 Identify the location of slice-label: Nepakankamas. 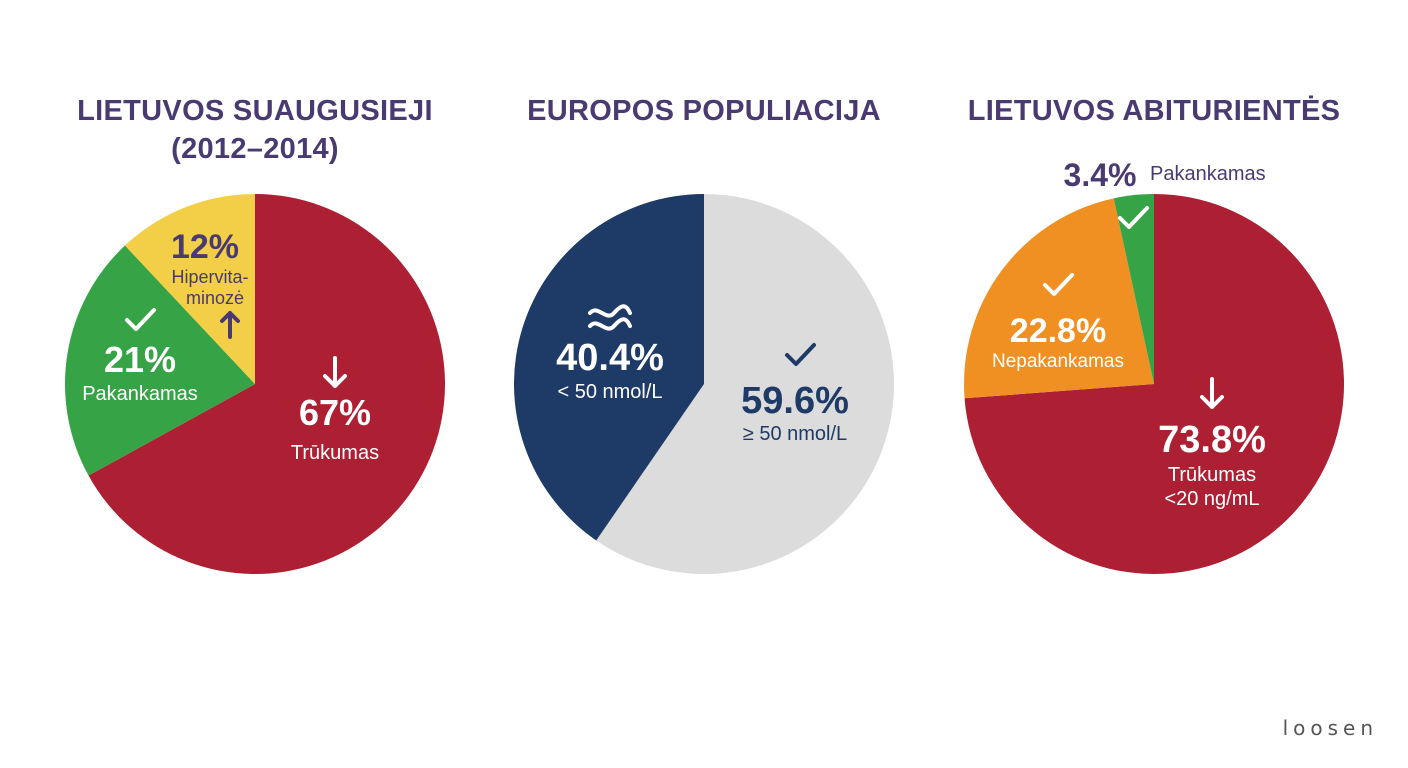
(1058, 361).